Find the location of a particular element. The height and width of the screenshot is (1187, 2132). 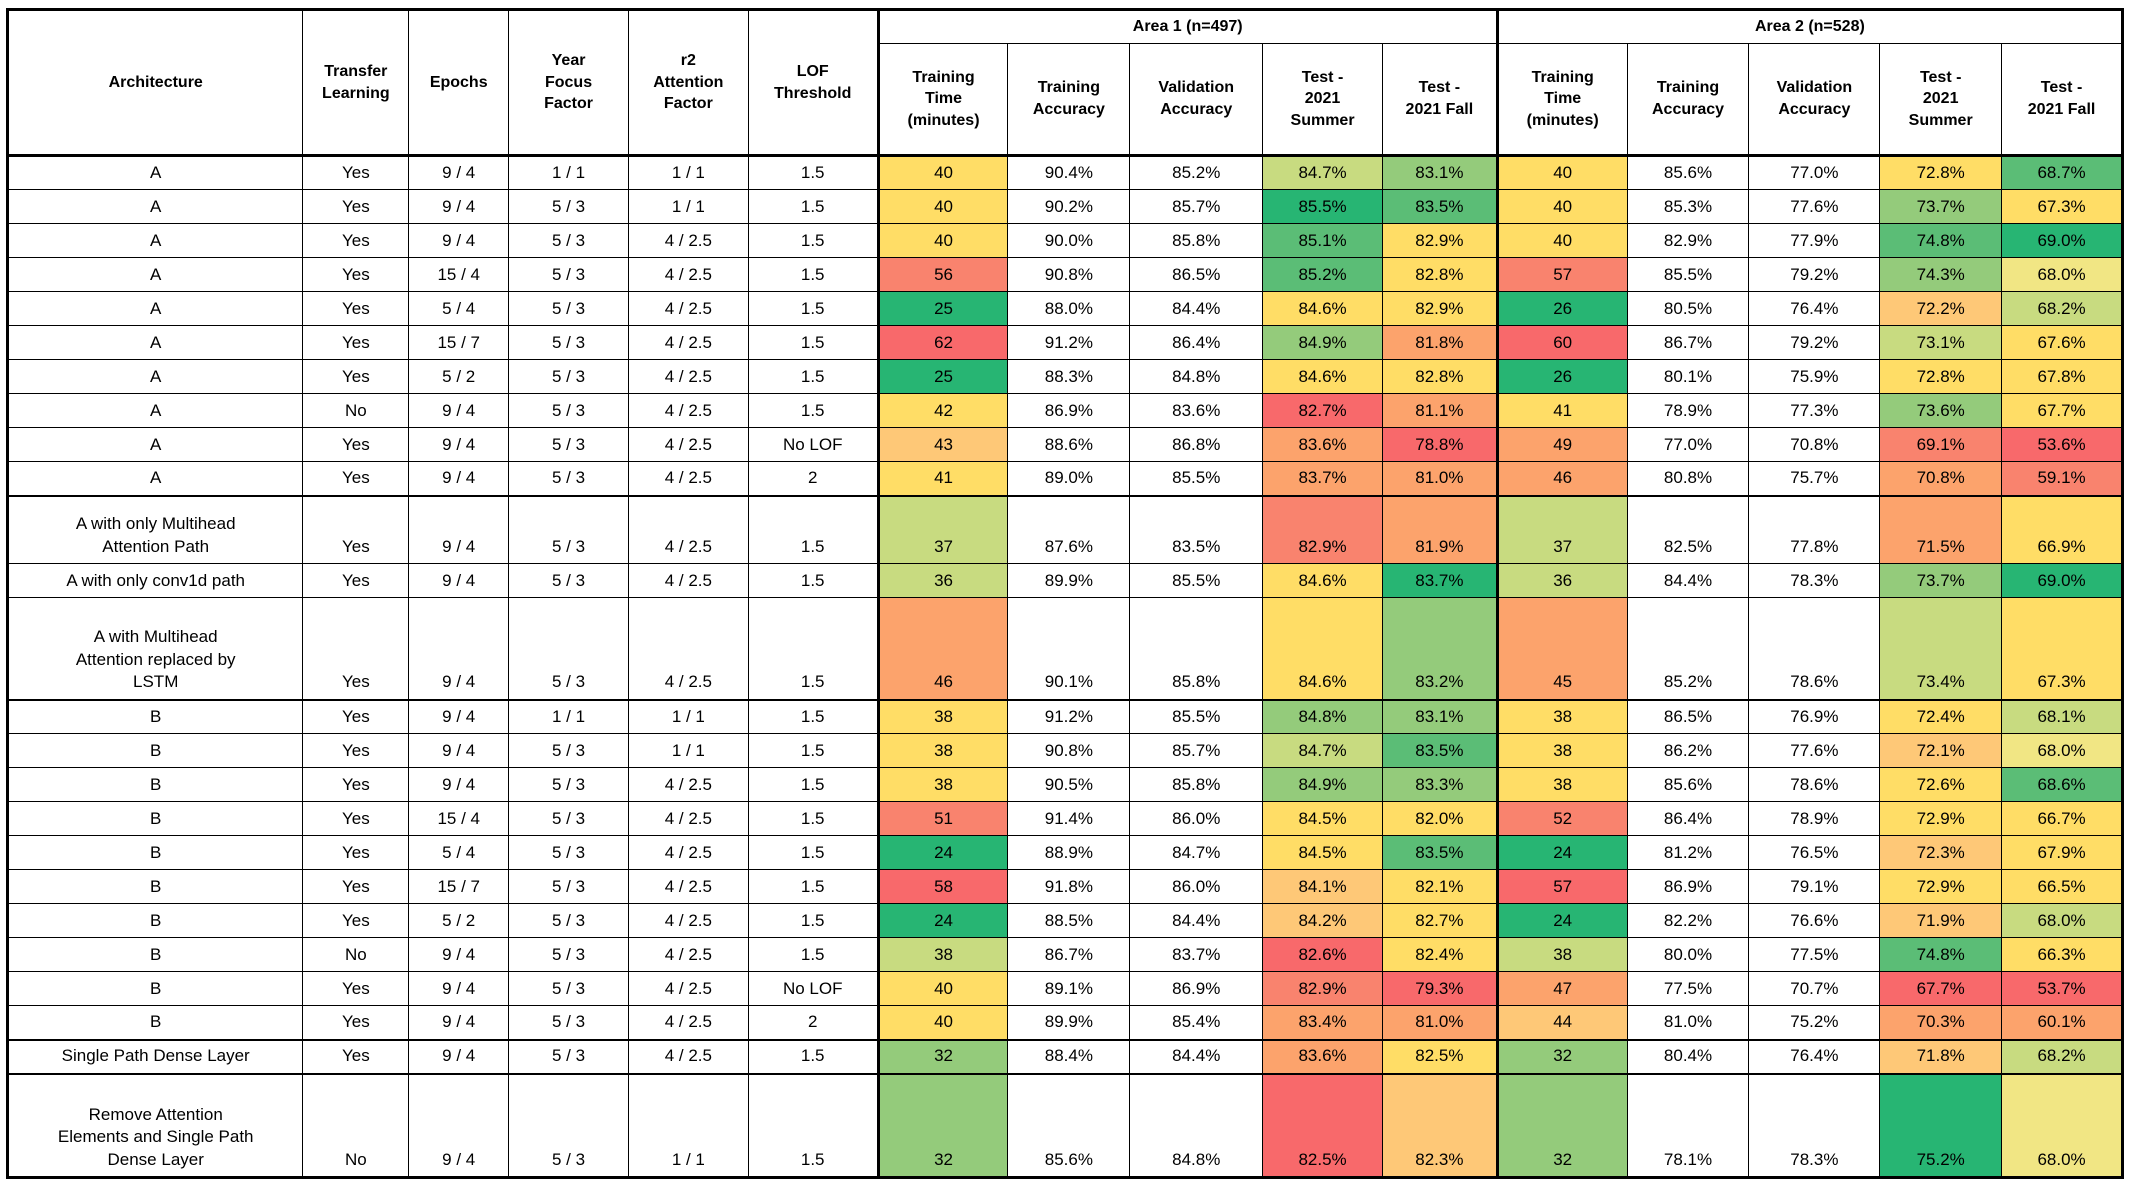

cell-value: 53.6% is located at coordinates (2062, 444).